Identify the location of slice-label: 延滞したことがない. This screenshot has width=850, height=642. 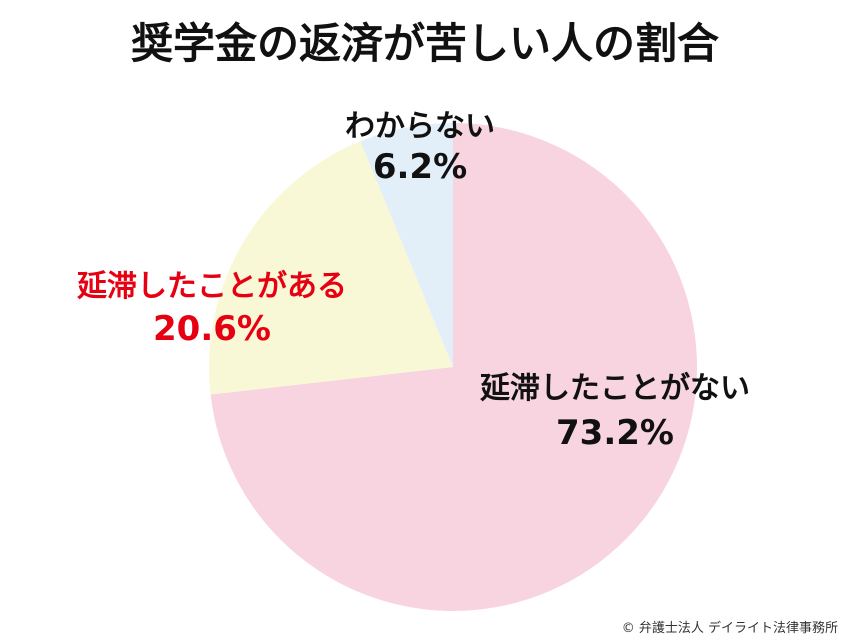
(614, 388).